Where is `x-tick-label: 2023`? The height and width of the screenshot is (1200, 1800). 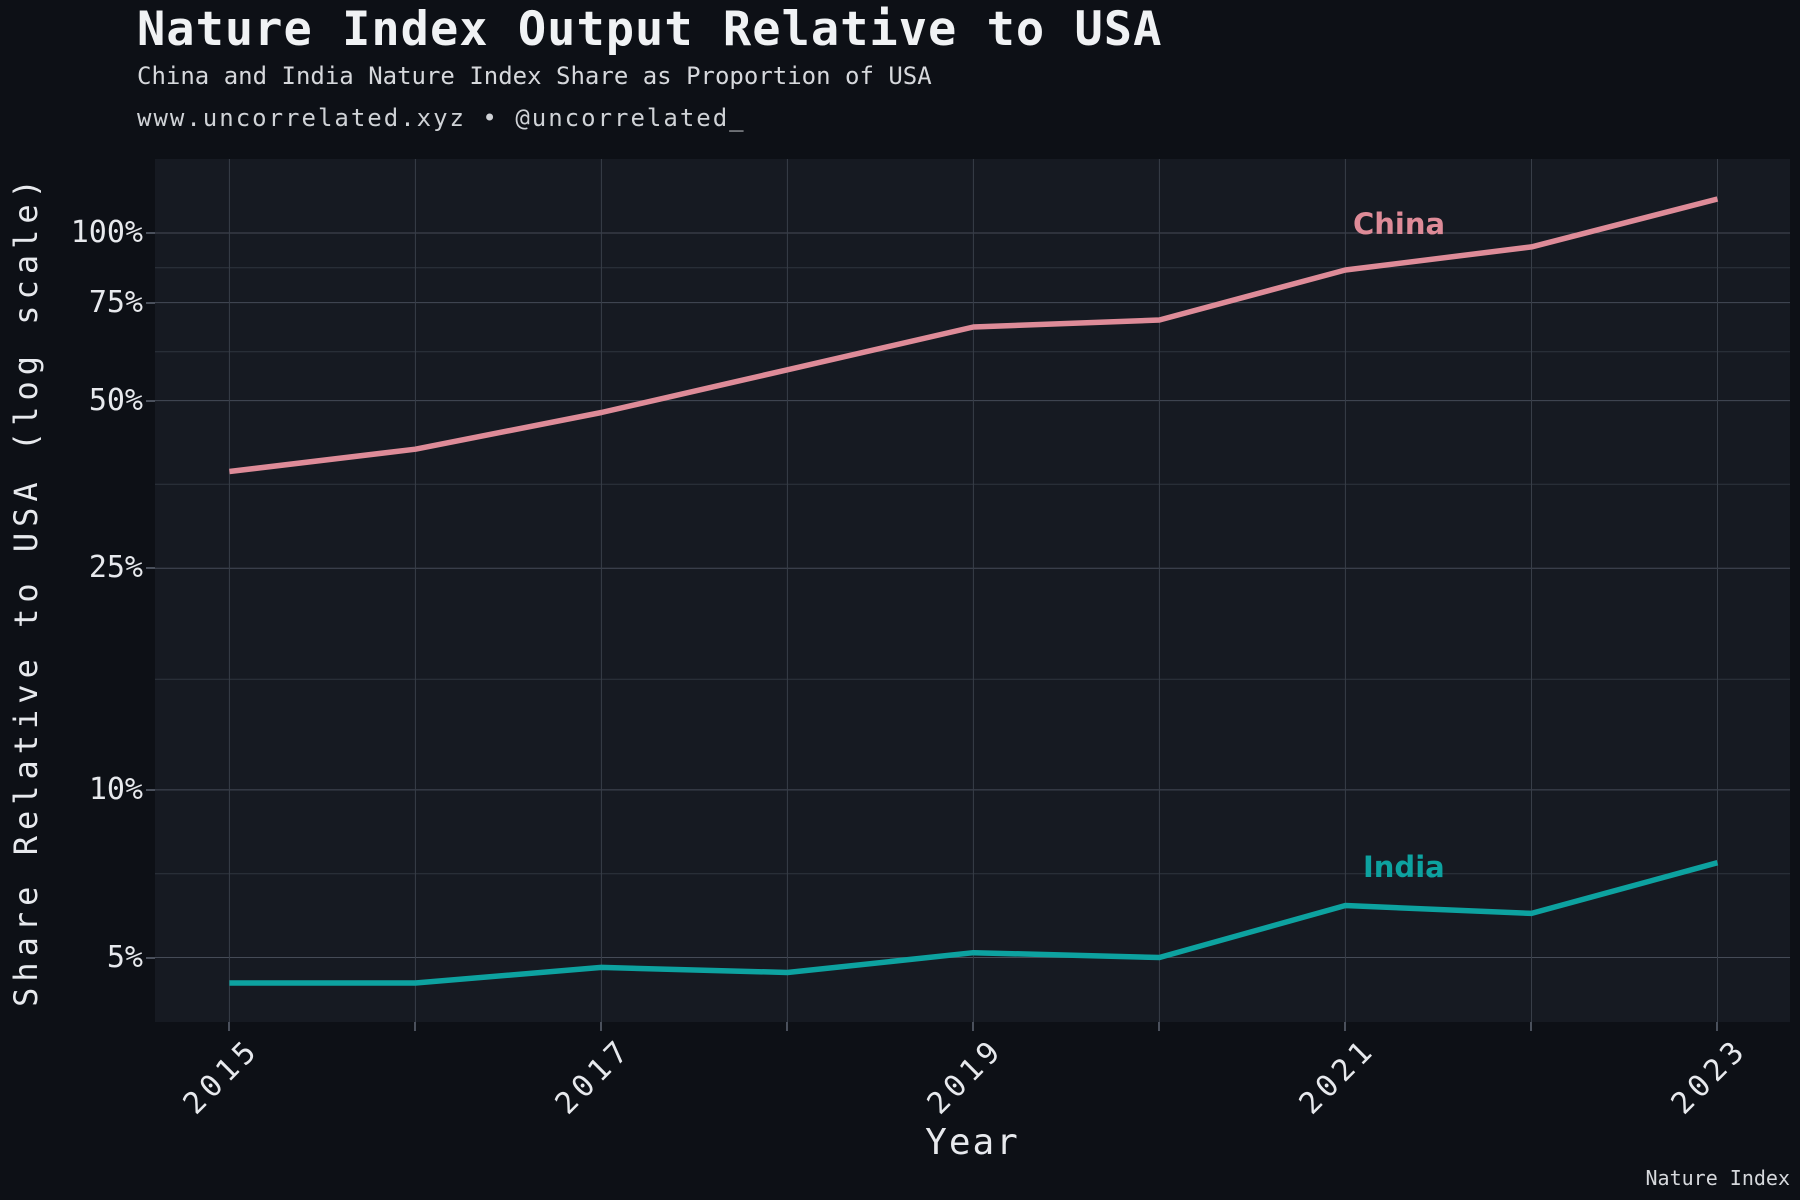
x-tick-label: 2023 is located at coordinates (1709, 1076).